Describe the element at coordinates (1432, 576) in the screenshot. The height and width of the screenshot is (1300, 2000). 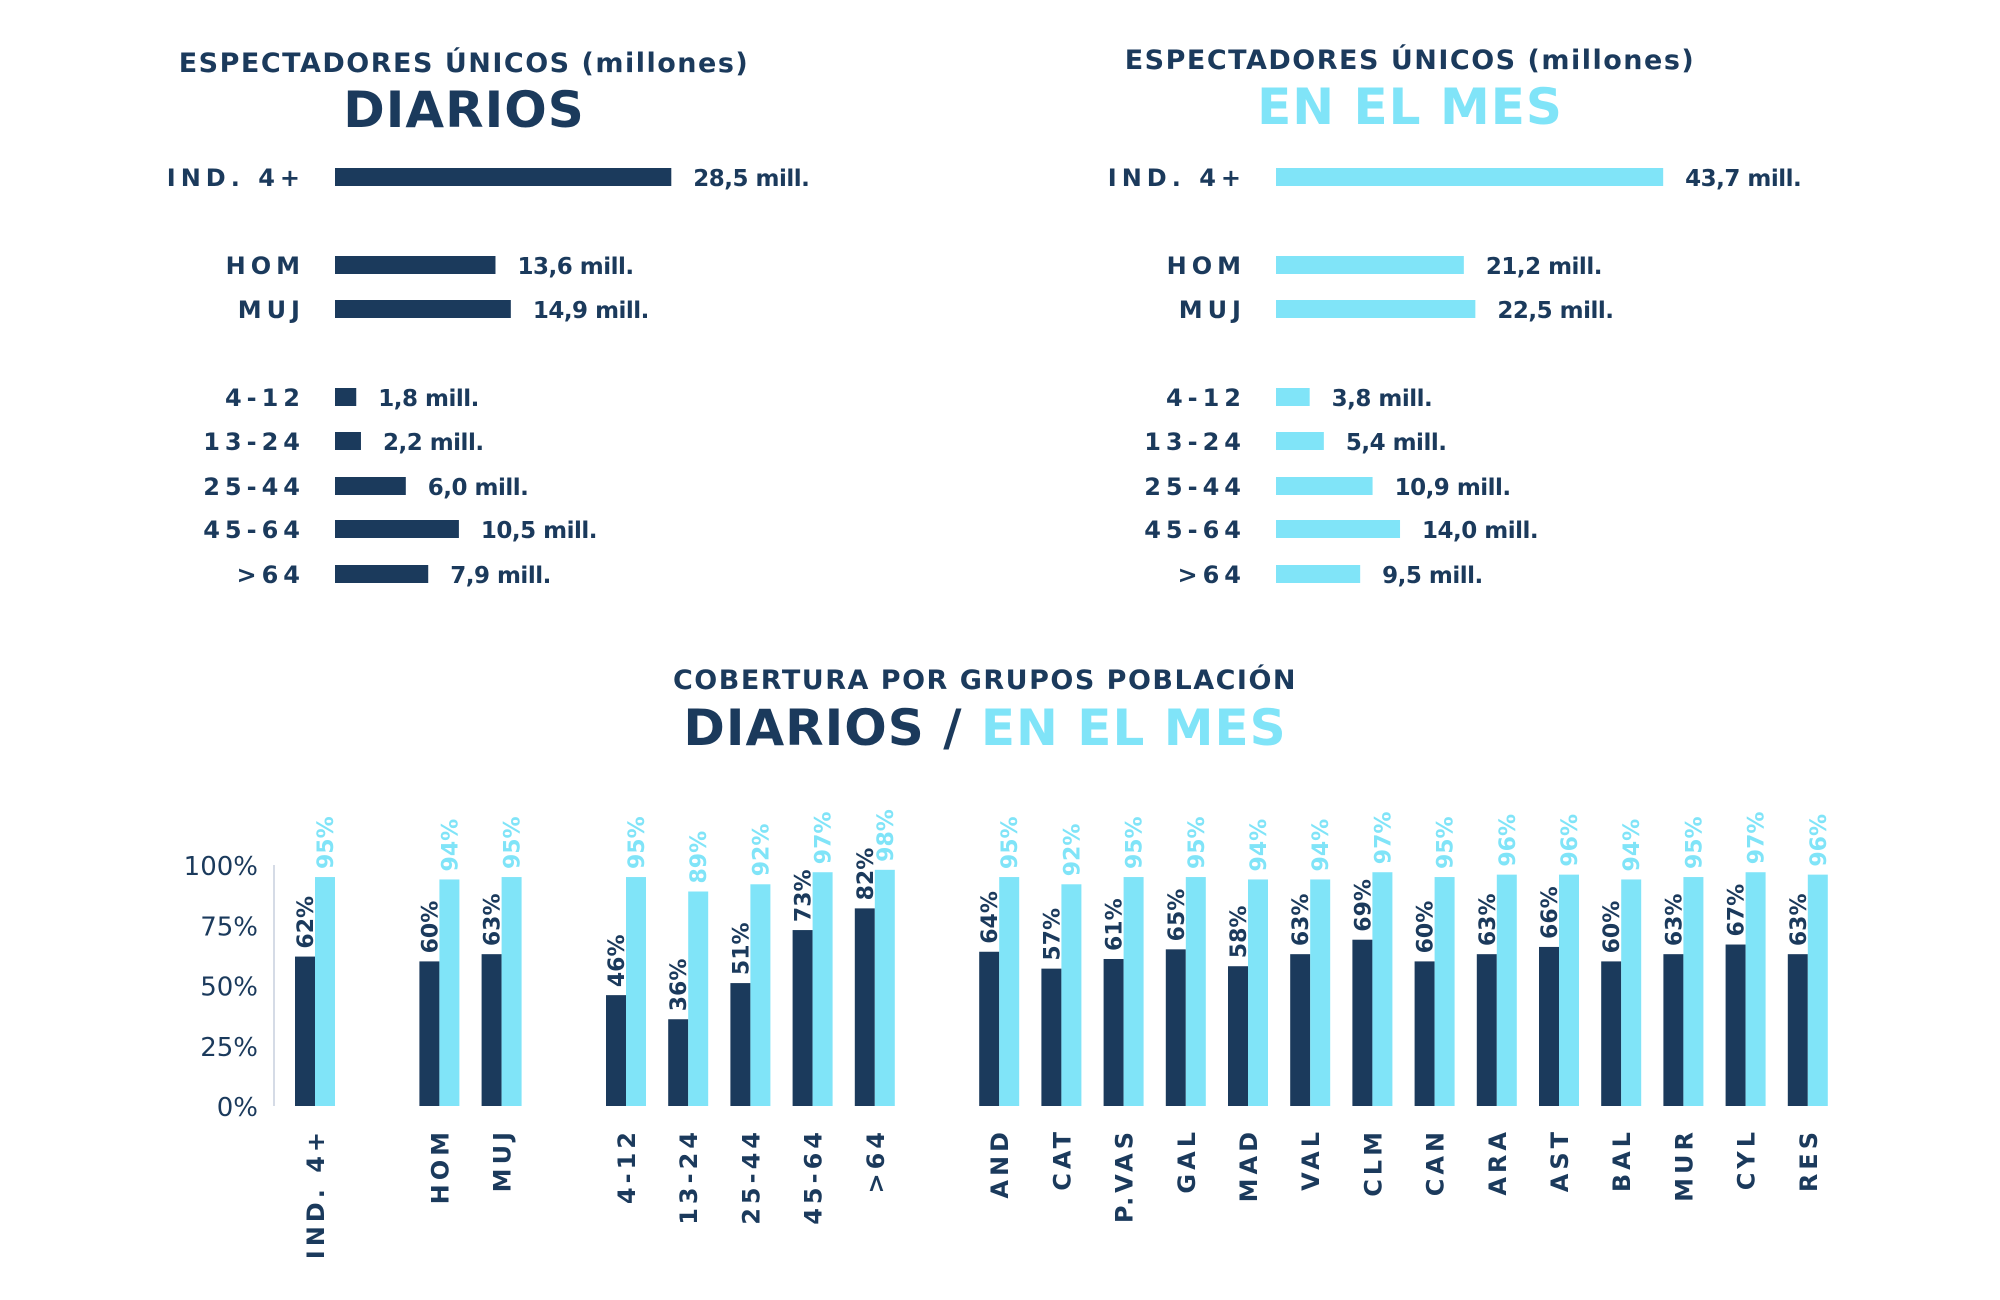
I see `data-label: 9,5 mill.` at that location.